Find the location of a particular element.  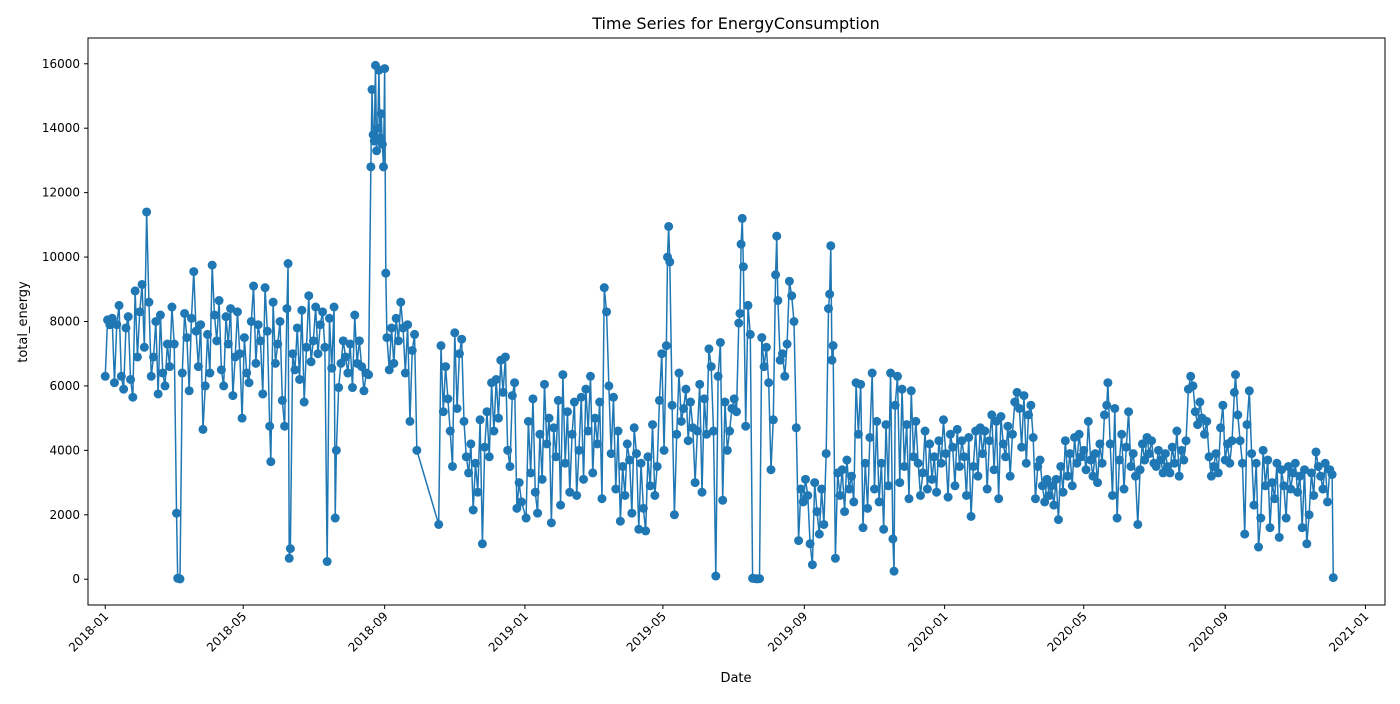

y-tick-label: 14000 is located at coordinates (61, 128).